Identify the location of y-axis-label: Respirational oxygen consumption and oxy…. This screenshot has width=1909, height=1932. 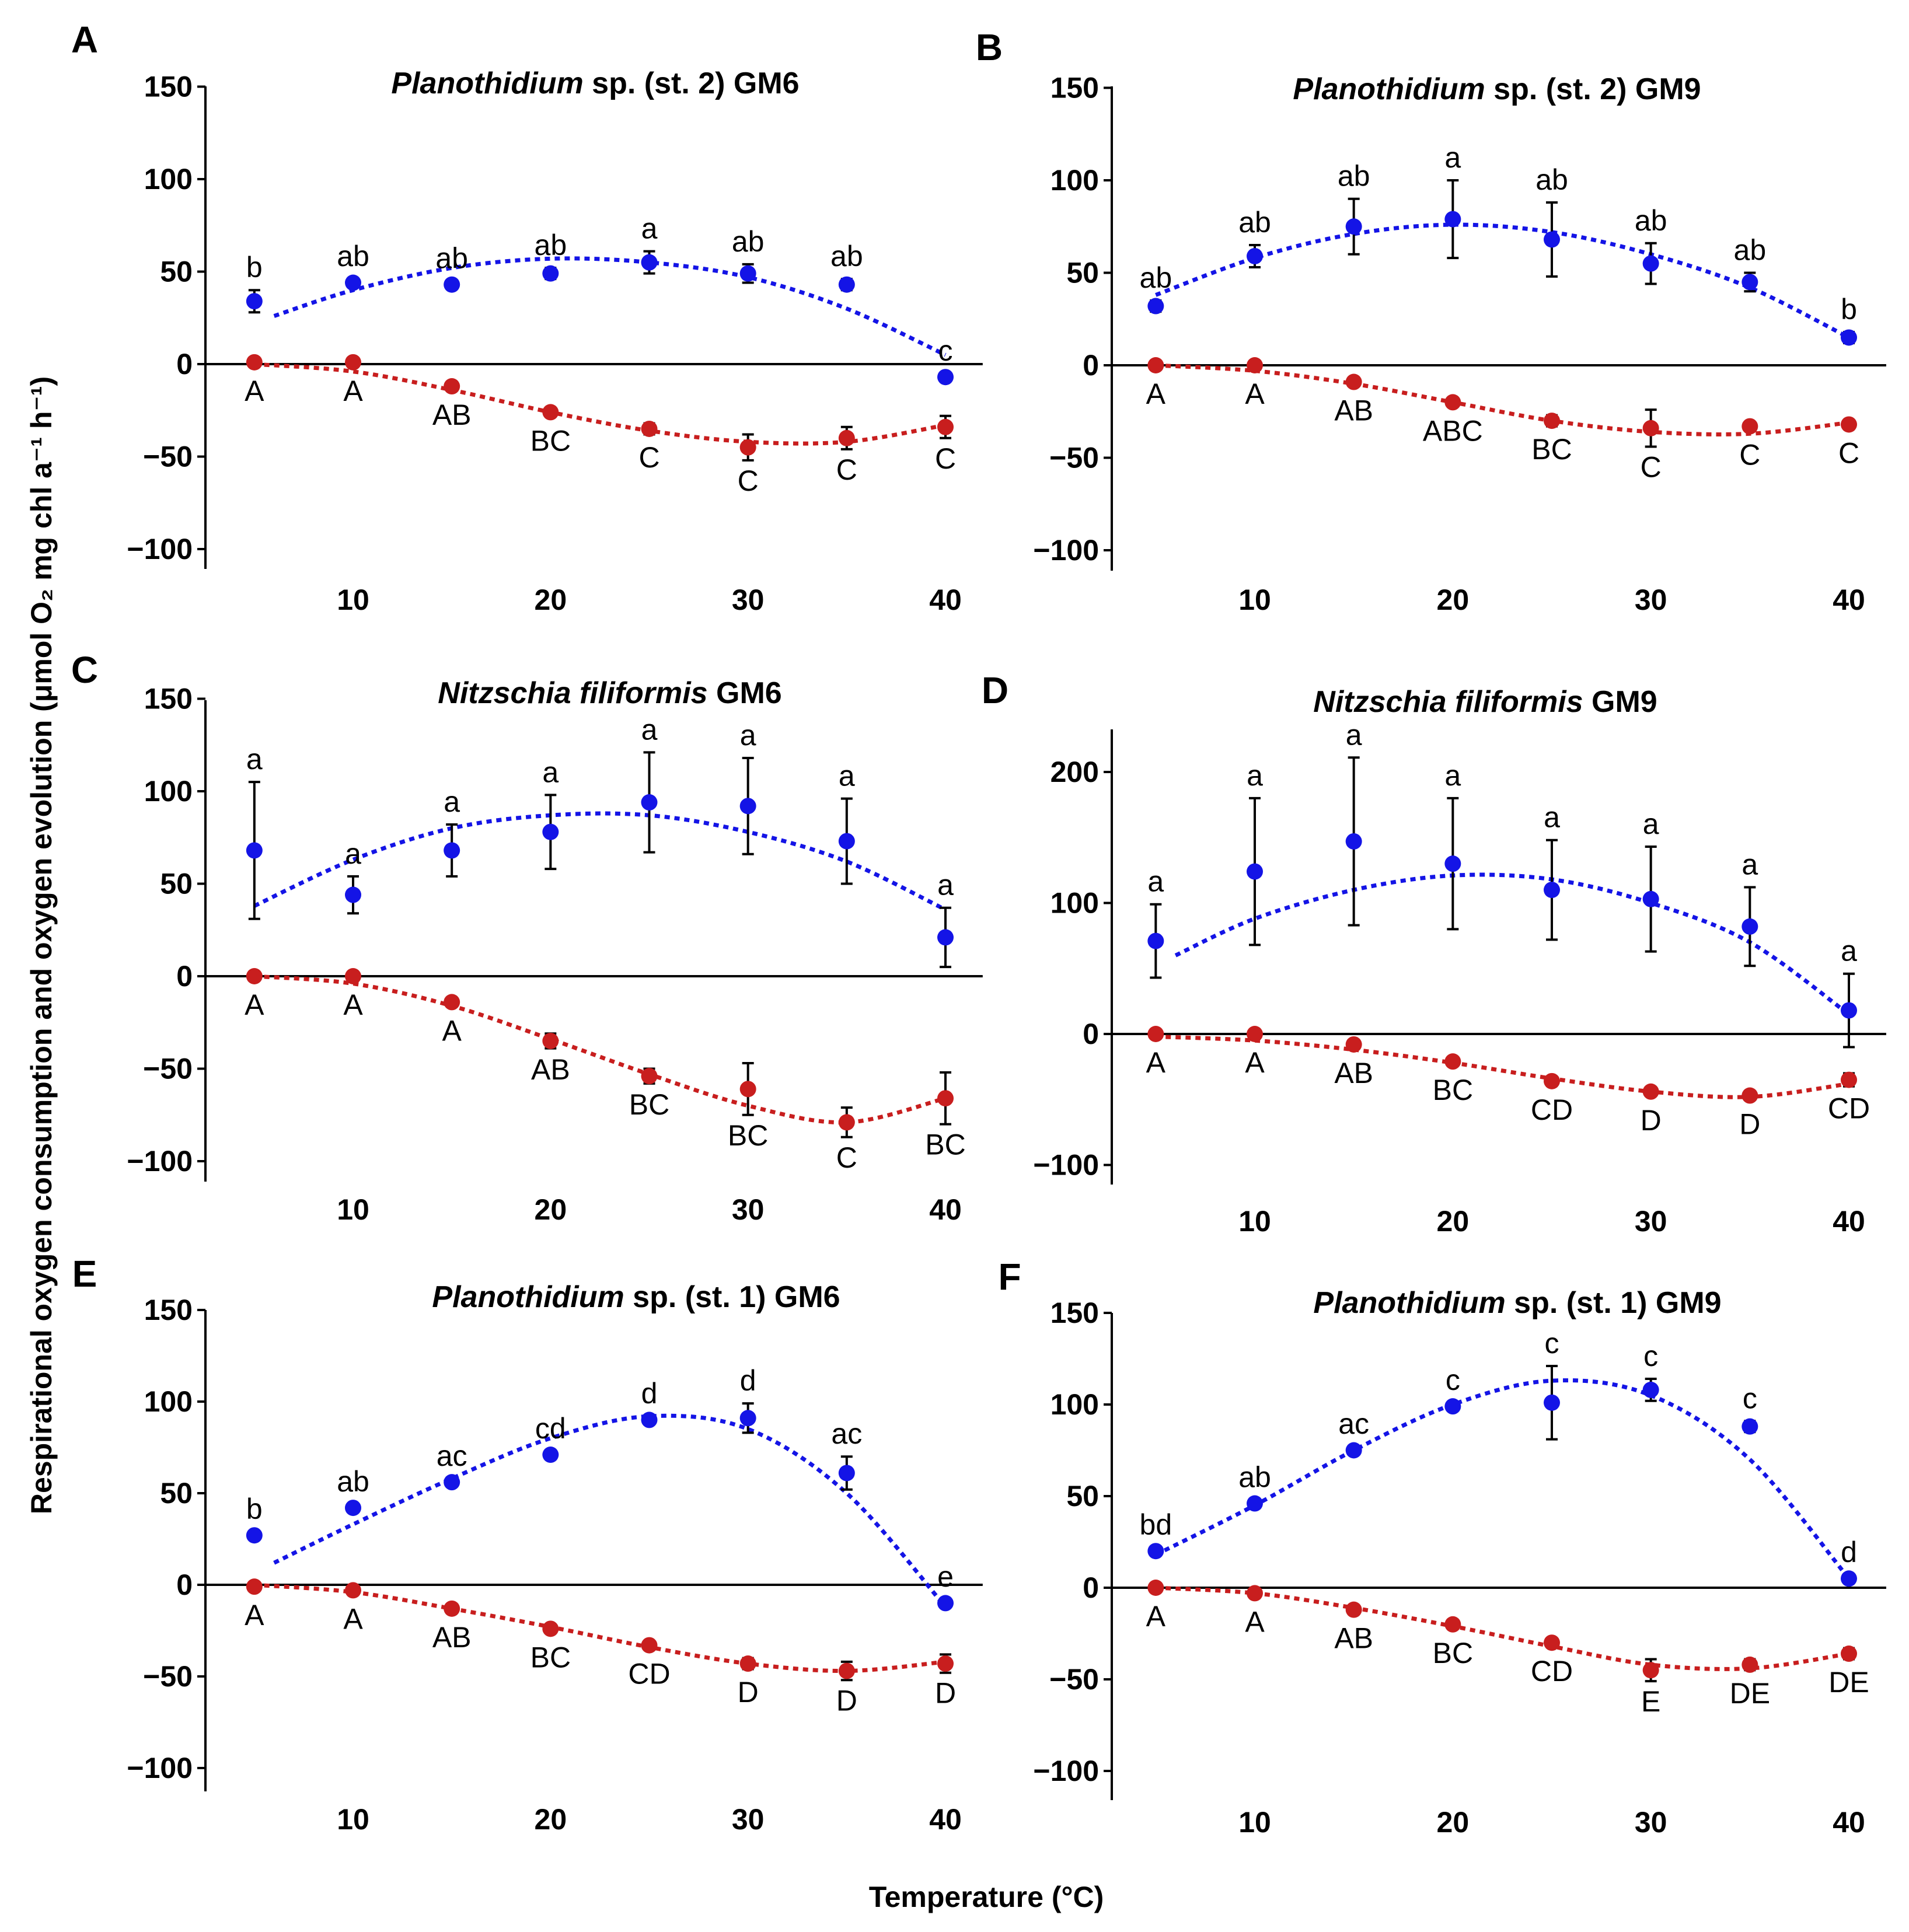
(41, 945).